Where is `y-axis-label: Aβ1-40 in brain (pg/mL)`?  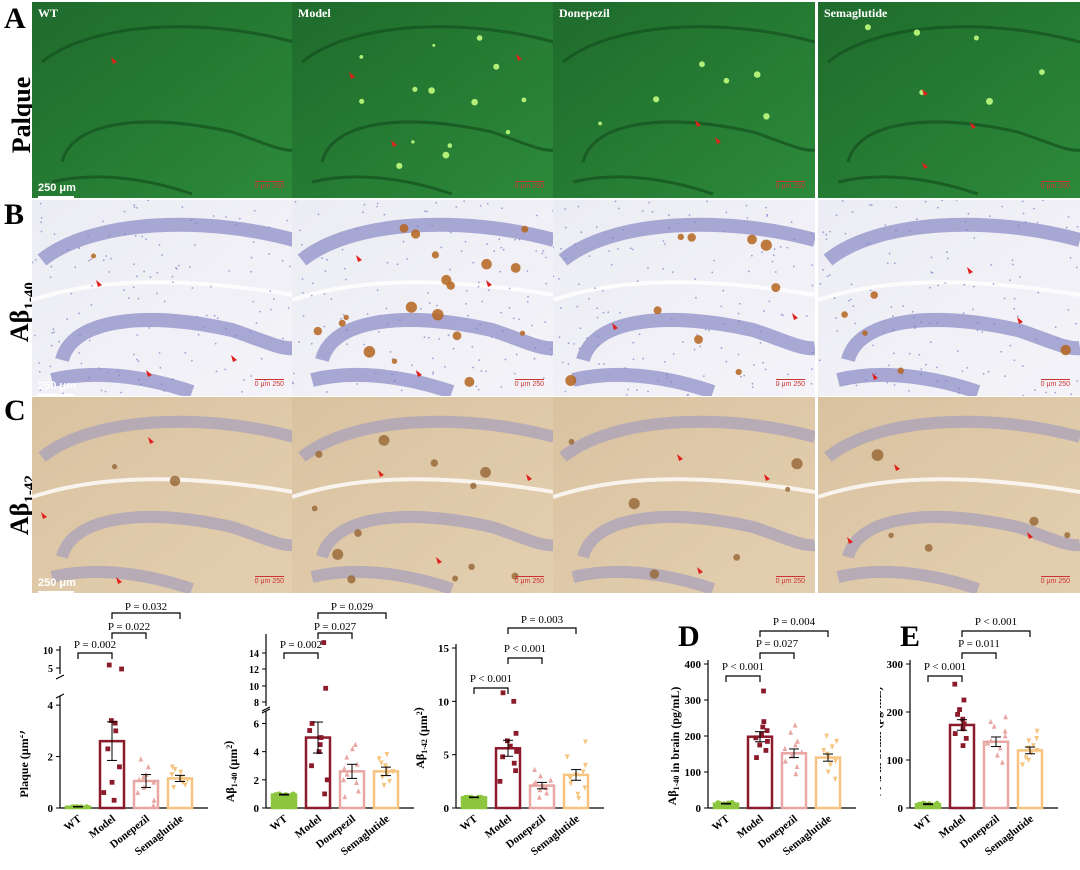
y-axis-label: Aβ1-40 in brain (pg/mL) is located at coordinates (673, 746).